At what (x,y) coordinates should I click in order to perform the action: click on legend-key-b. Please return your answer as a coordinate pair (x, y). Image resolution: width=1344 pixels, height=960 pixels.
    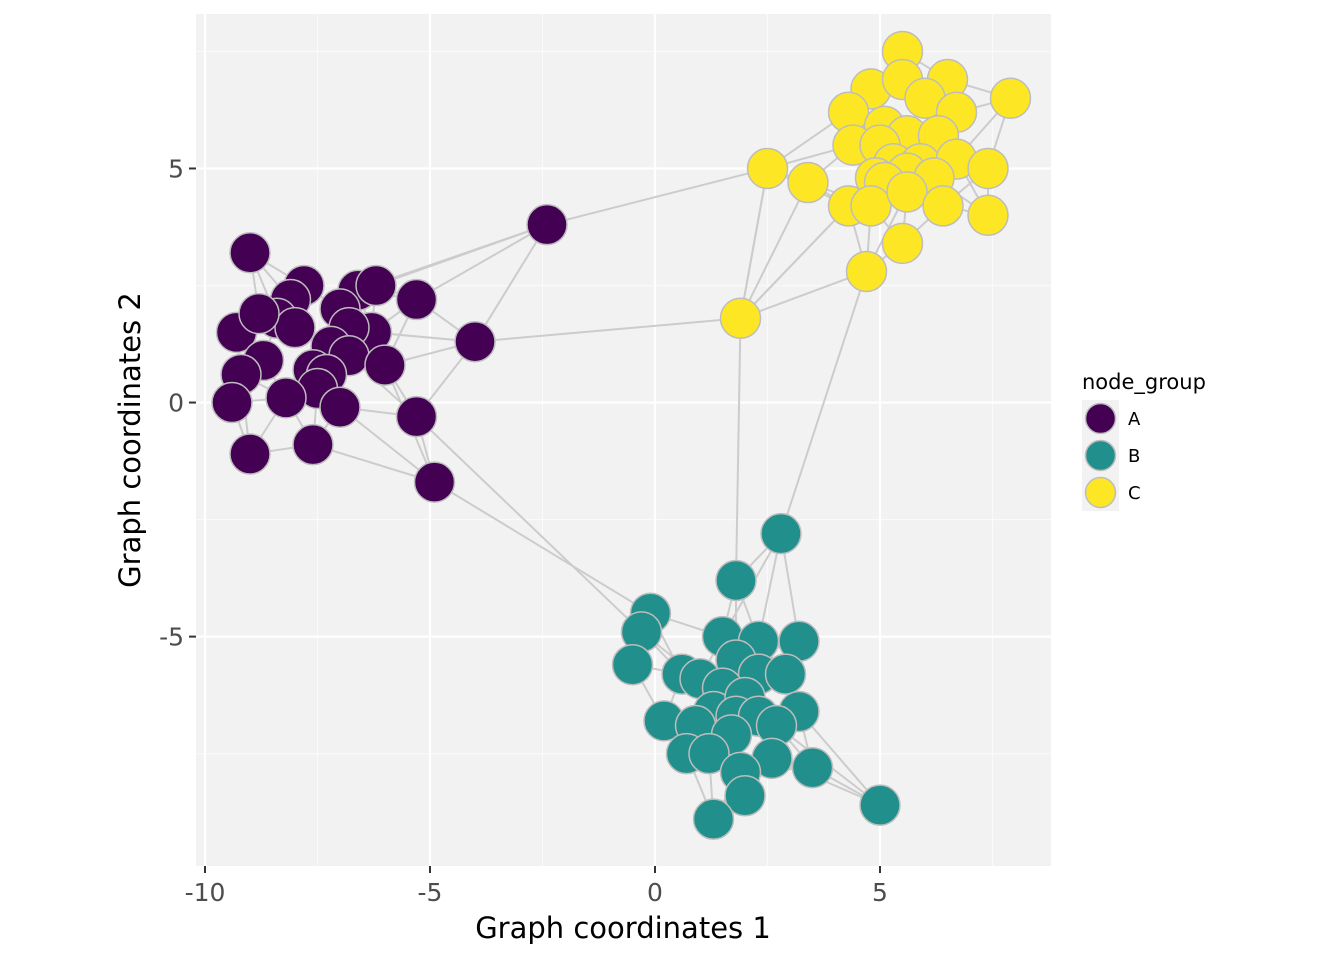
    Looking at the image, I should click on (1100, 455).